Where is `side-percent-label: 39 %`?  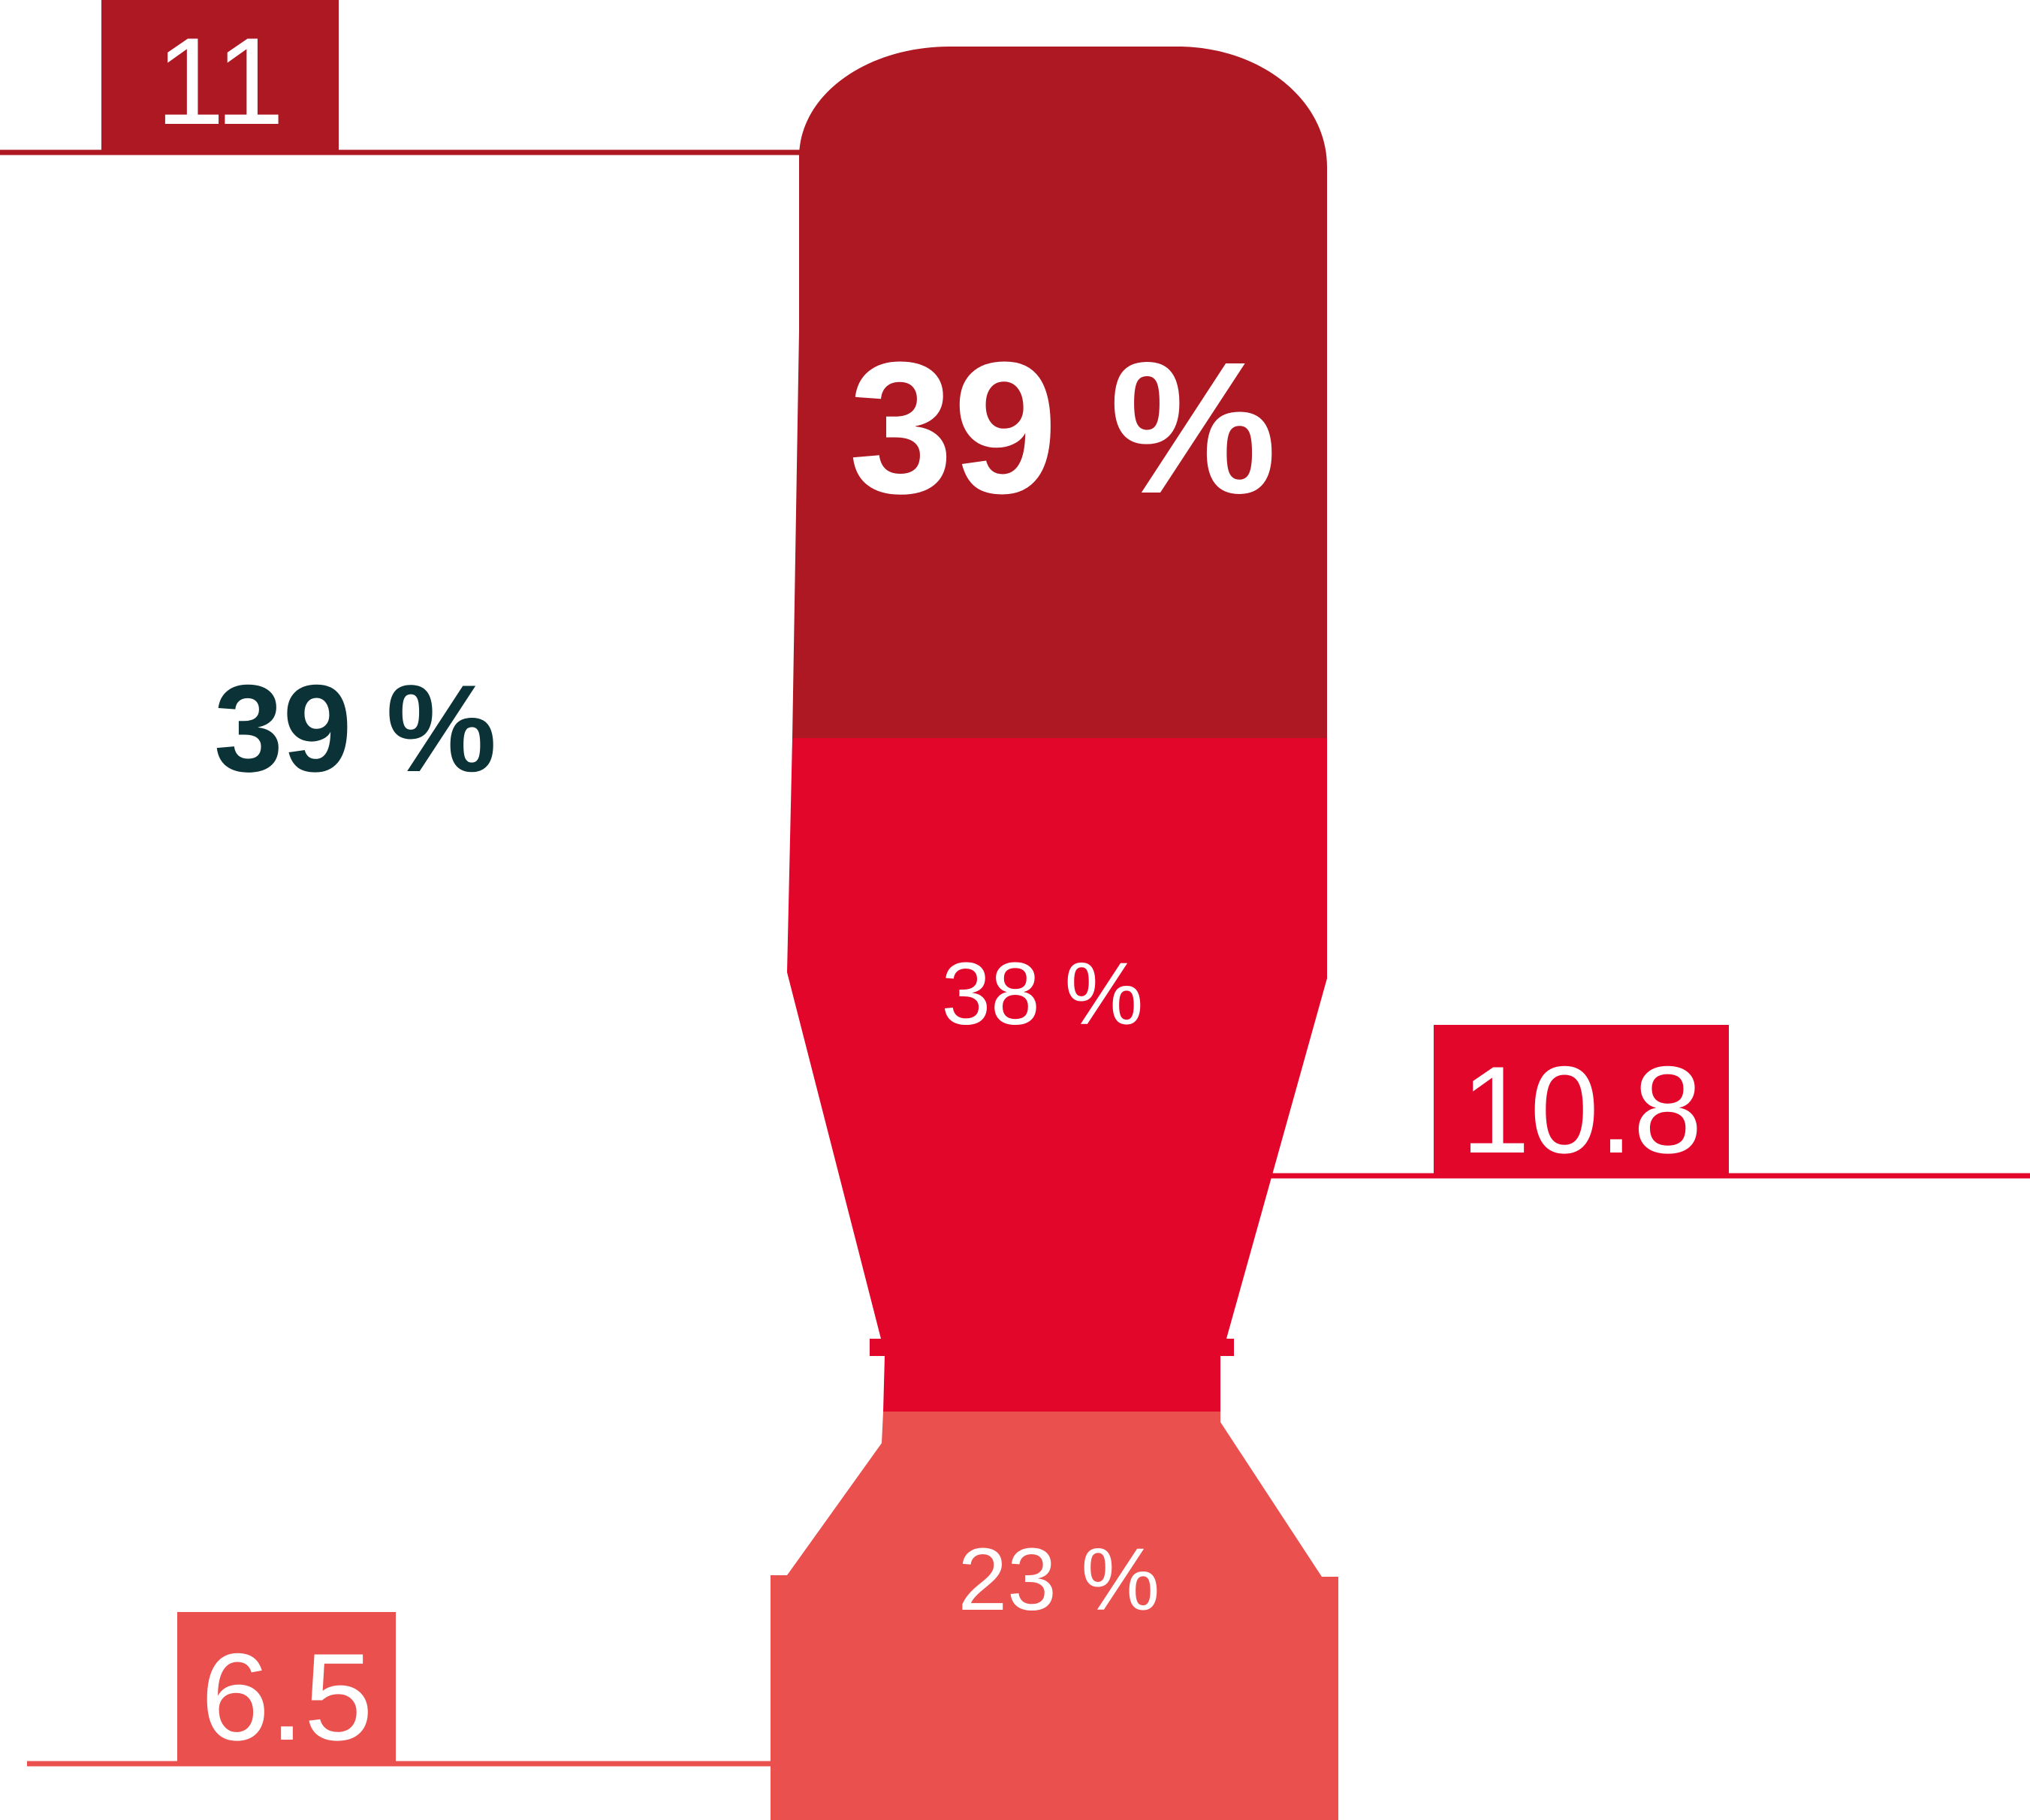
side-percent-label: 39 % is located at coordinates (355, 728).